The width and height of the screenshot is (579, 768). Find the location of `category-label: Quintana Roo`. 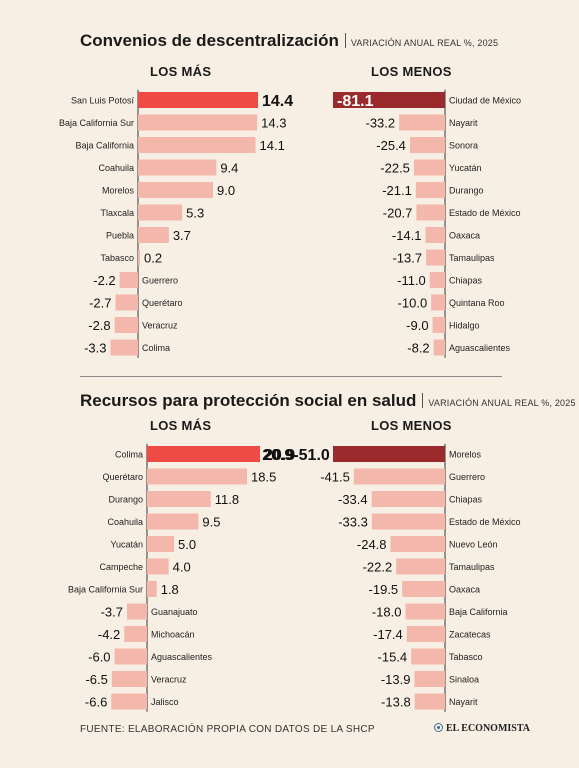

category-label: Quintana Roo is located at coordinates (477, 303).